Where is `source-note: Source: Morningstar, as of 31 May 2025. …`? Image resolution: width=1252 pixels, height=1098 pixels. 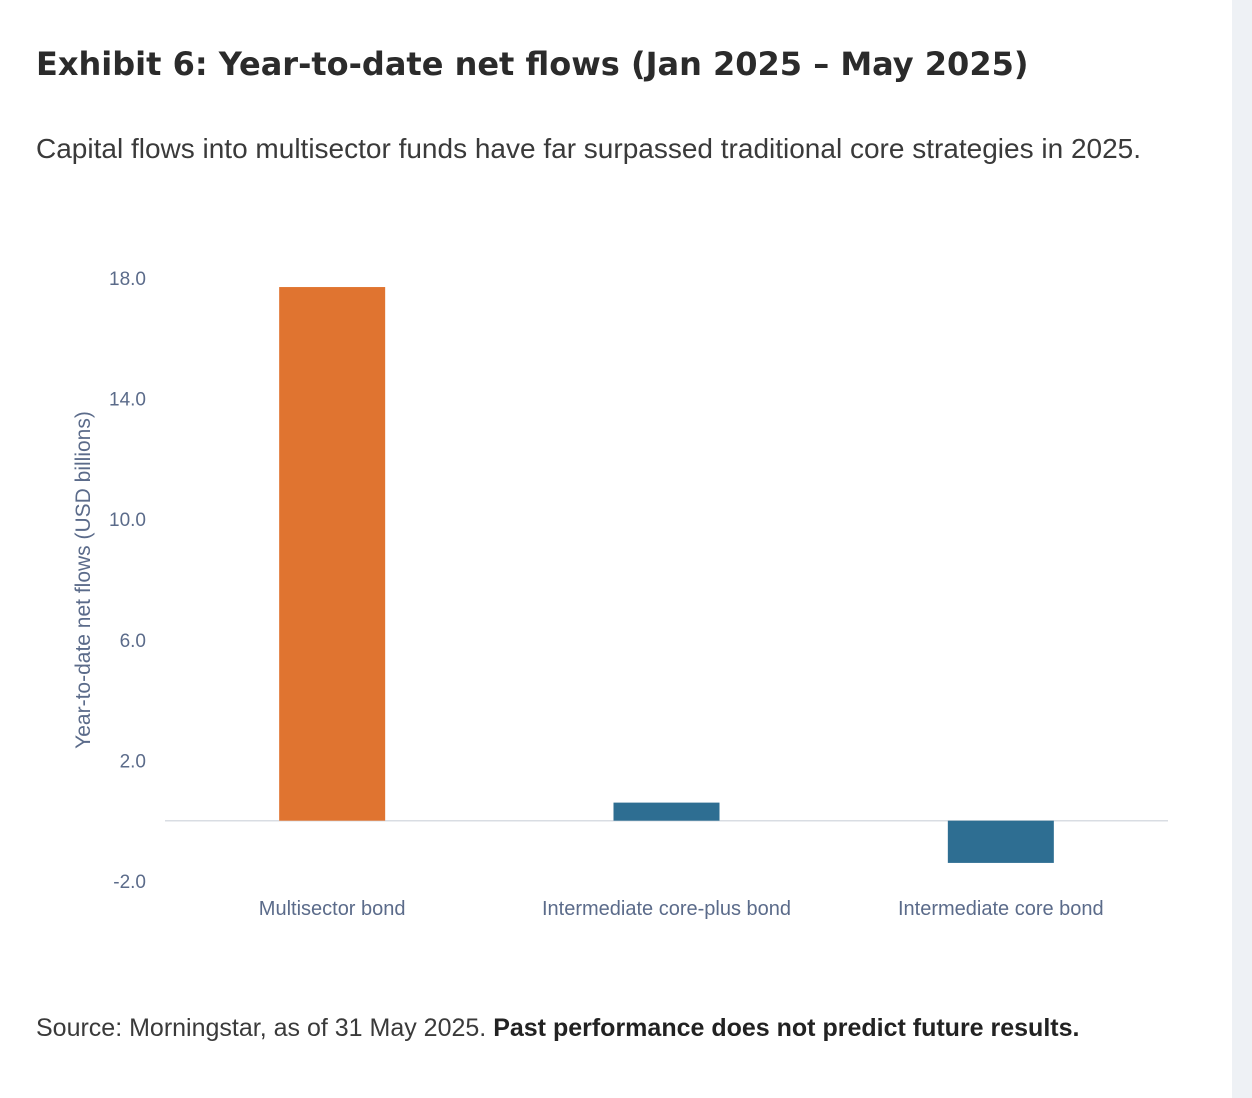
source-note: Source: Morningstar, as of 31 May 2025. … is located at coordinates (626, 1028).